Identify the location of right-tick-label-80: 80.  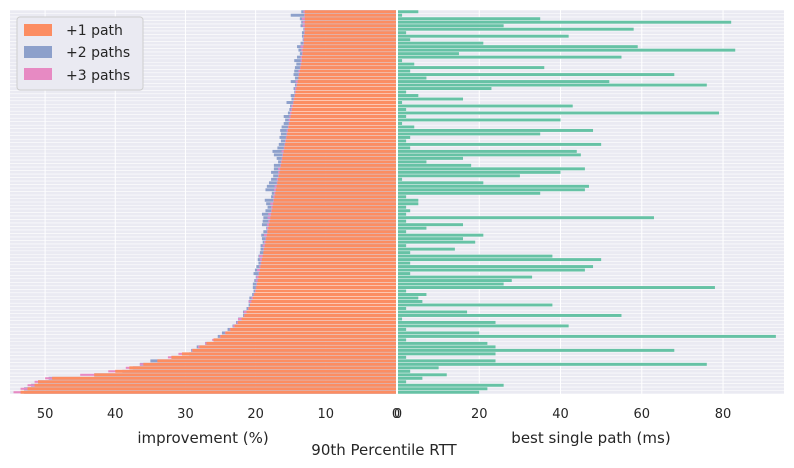
(723, 414).